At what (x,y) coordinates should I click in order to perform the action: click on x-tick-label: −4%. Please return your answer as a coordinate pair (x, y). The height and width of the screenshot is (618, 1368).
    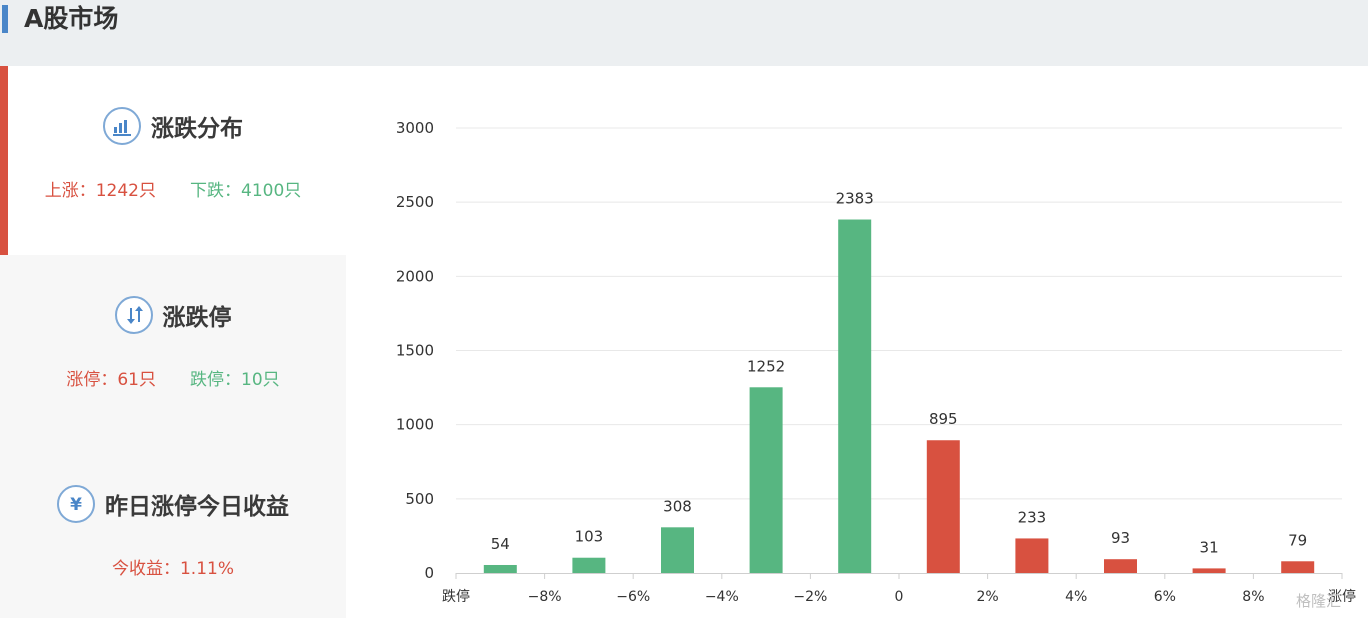
    Looking at the image, I should click on (722, 597).